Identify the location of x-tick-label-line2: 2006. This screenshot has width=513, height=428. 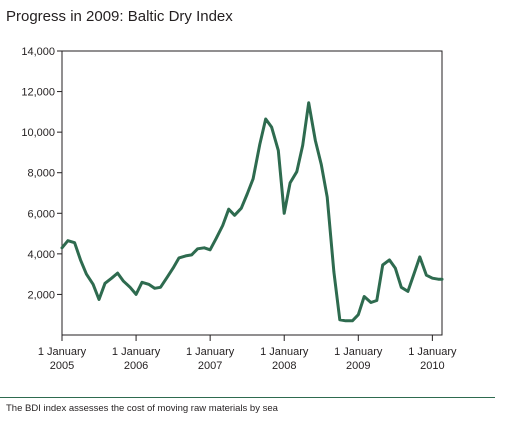
(136, 366).